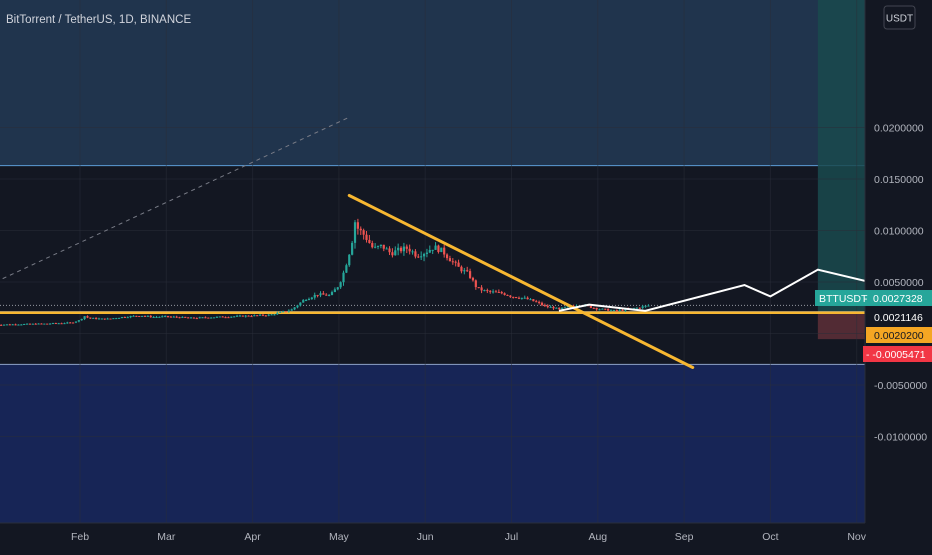 The height and width of the screenshot is (555, 932). I want to click on dashed-trend-line, so click(175, 199).